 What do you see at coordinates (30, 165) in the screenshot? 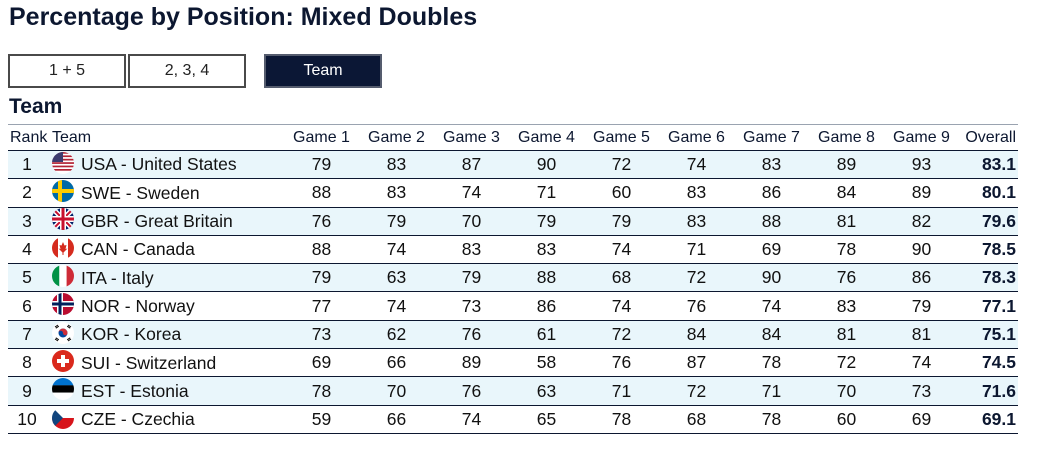
I see `rank-cell: 1` at bounding box center [30, 165].